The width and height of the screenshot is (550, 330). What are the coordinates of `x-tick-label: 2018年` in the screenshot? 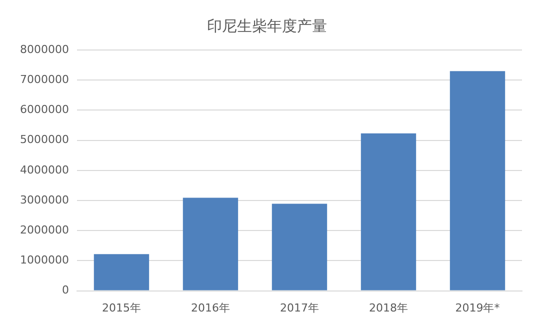 It's located at (388, 307).